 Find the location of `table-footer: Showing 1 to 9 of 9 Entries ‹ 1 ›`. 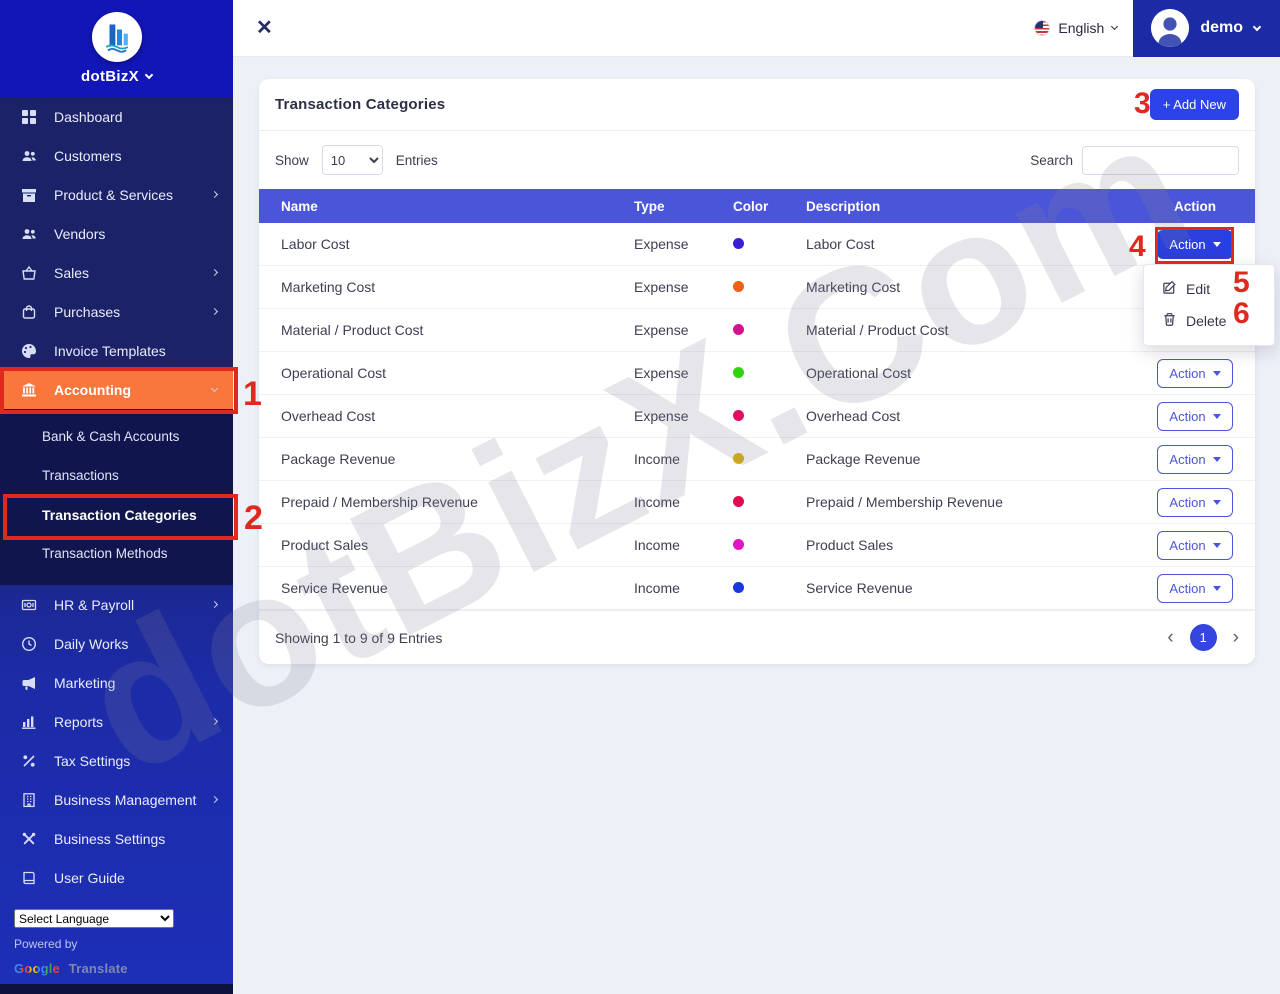

table-footer: Showing 1 to 9 of 9 Entries ‹ 1 › is located at coordinates (757, 637).